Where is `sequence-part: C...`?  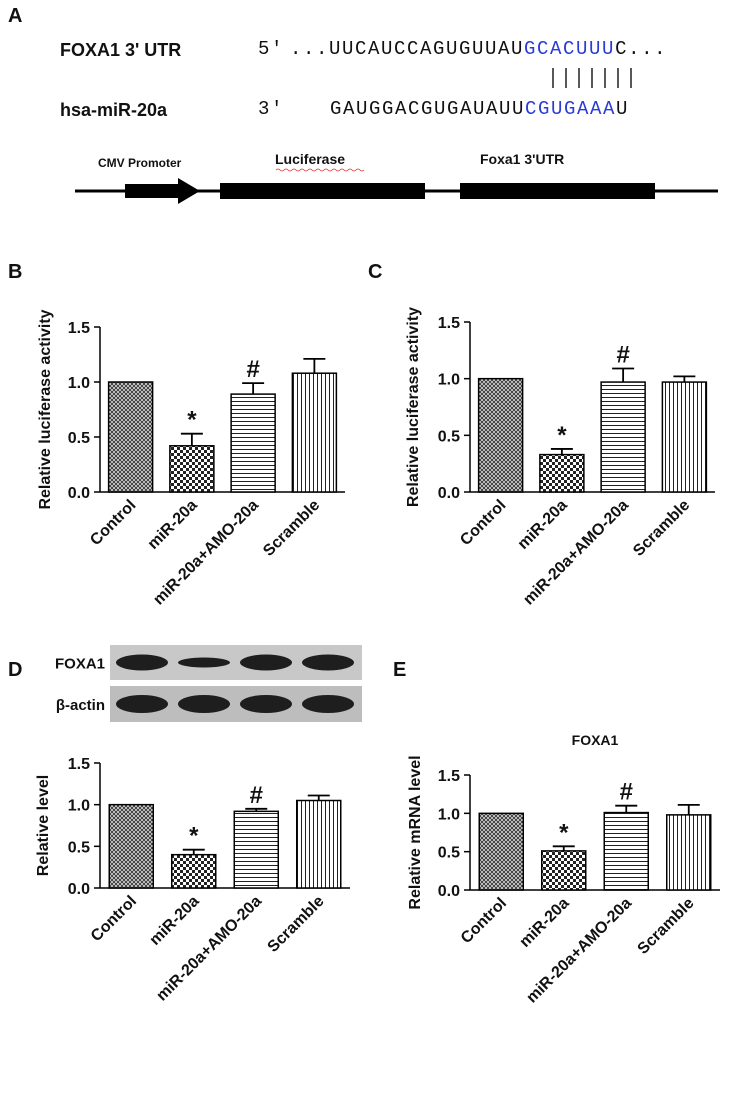 sequence-part: C... is located at coordinates (641, 49).